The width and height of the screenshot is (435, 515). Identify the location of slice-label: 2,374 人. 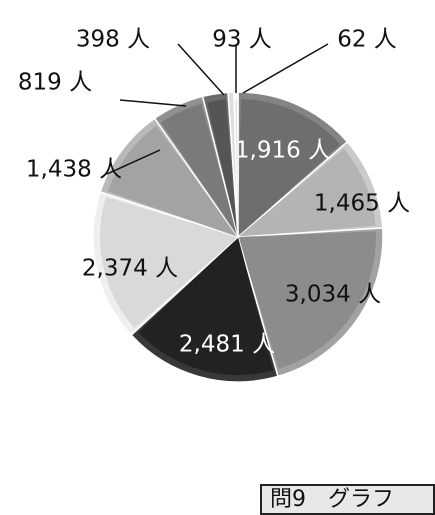
(130, 269).